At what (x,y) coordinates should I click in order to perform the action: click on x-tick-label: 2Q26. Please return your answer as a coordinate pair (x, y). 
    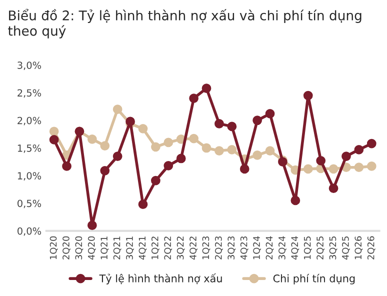
    Looking at the image, I should click on (371, 248).